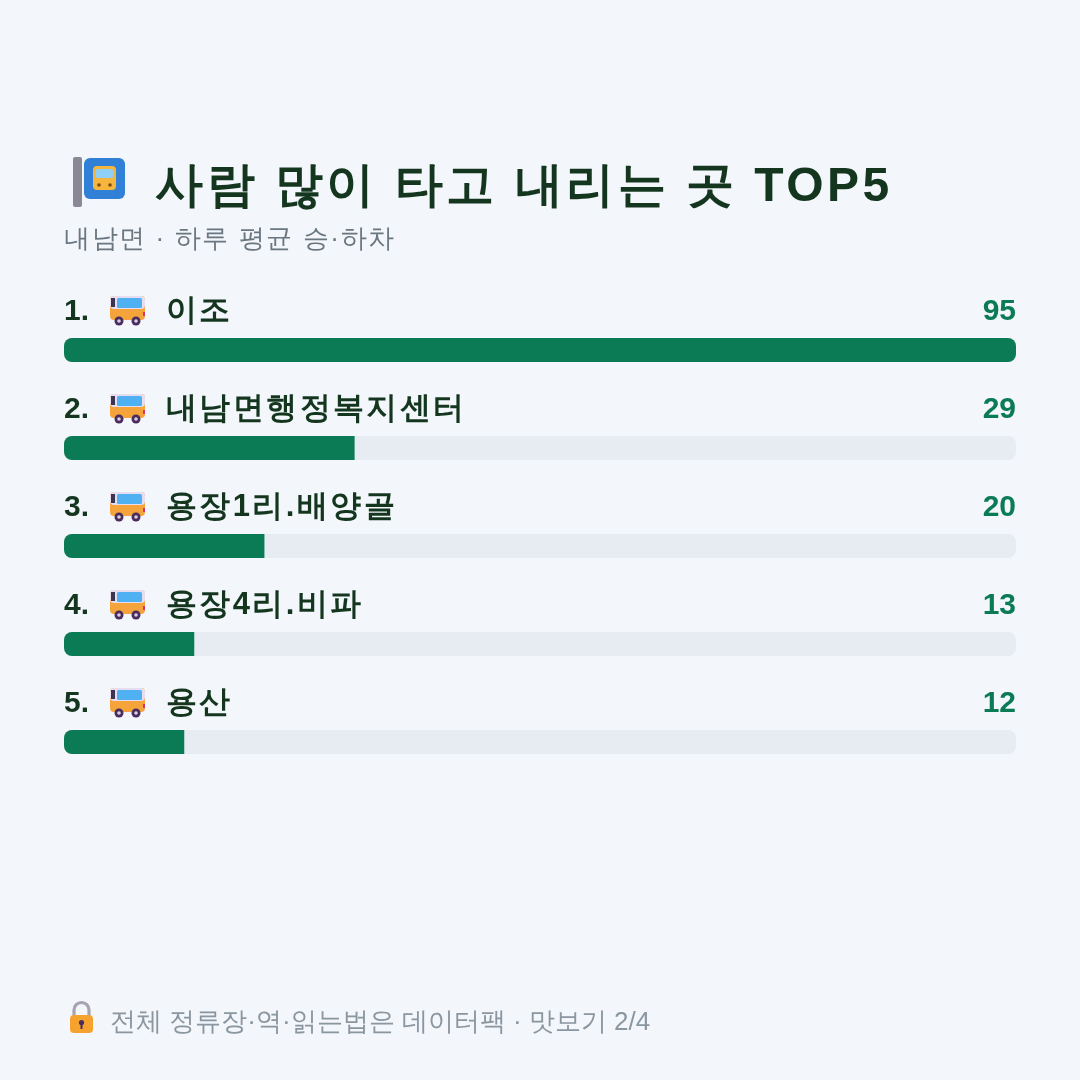 The height and width of the screenshot is (1080, 1080). Describe the element at coordinates (380, 1021) in the screenshot. I see `annotation: 전체 정류장·역·읽는법은 데이터팩 · 맛보기 2/4` at that location.